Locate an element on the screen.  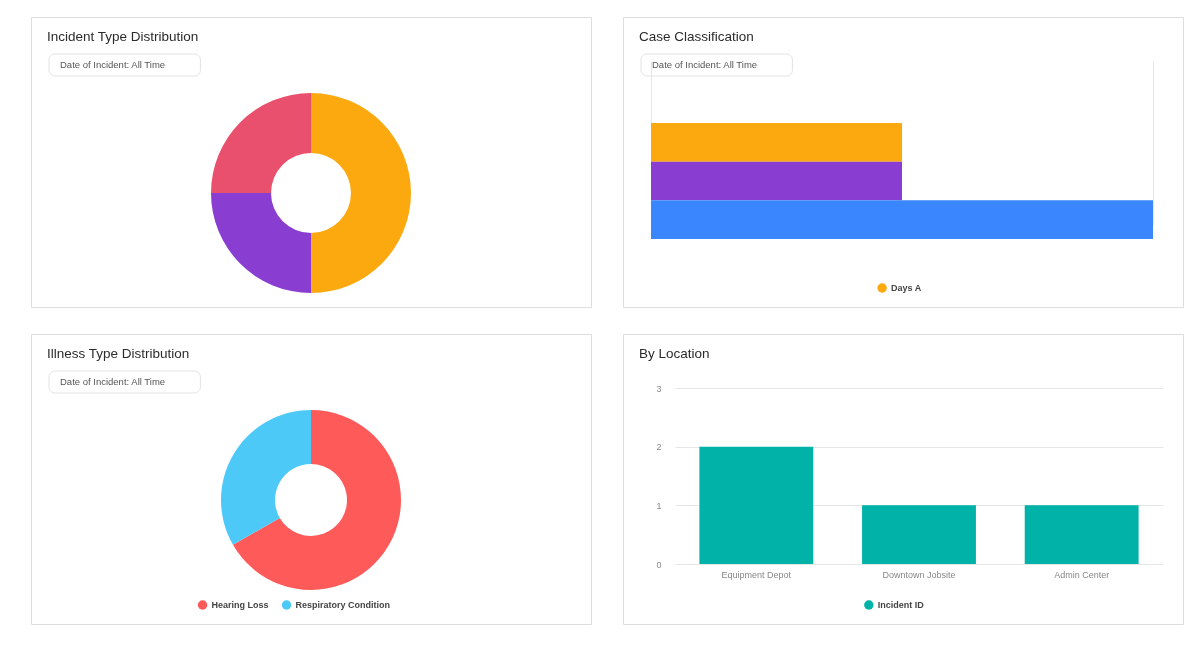
chart-title: Case Classification is located at coordinates (696, 36).